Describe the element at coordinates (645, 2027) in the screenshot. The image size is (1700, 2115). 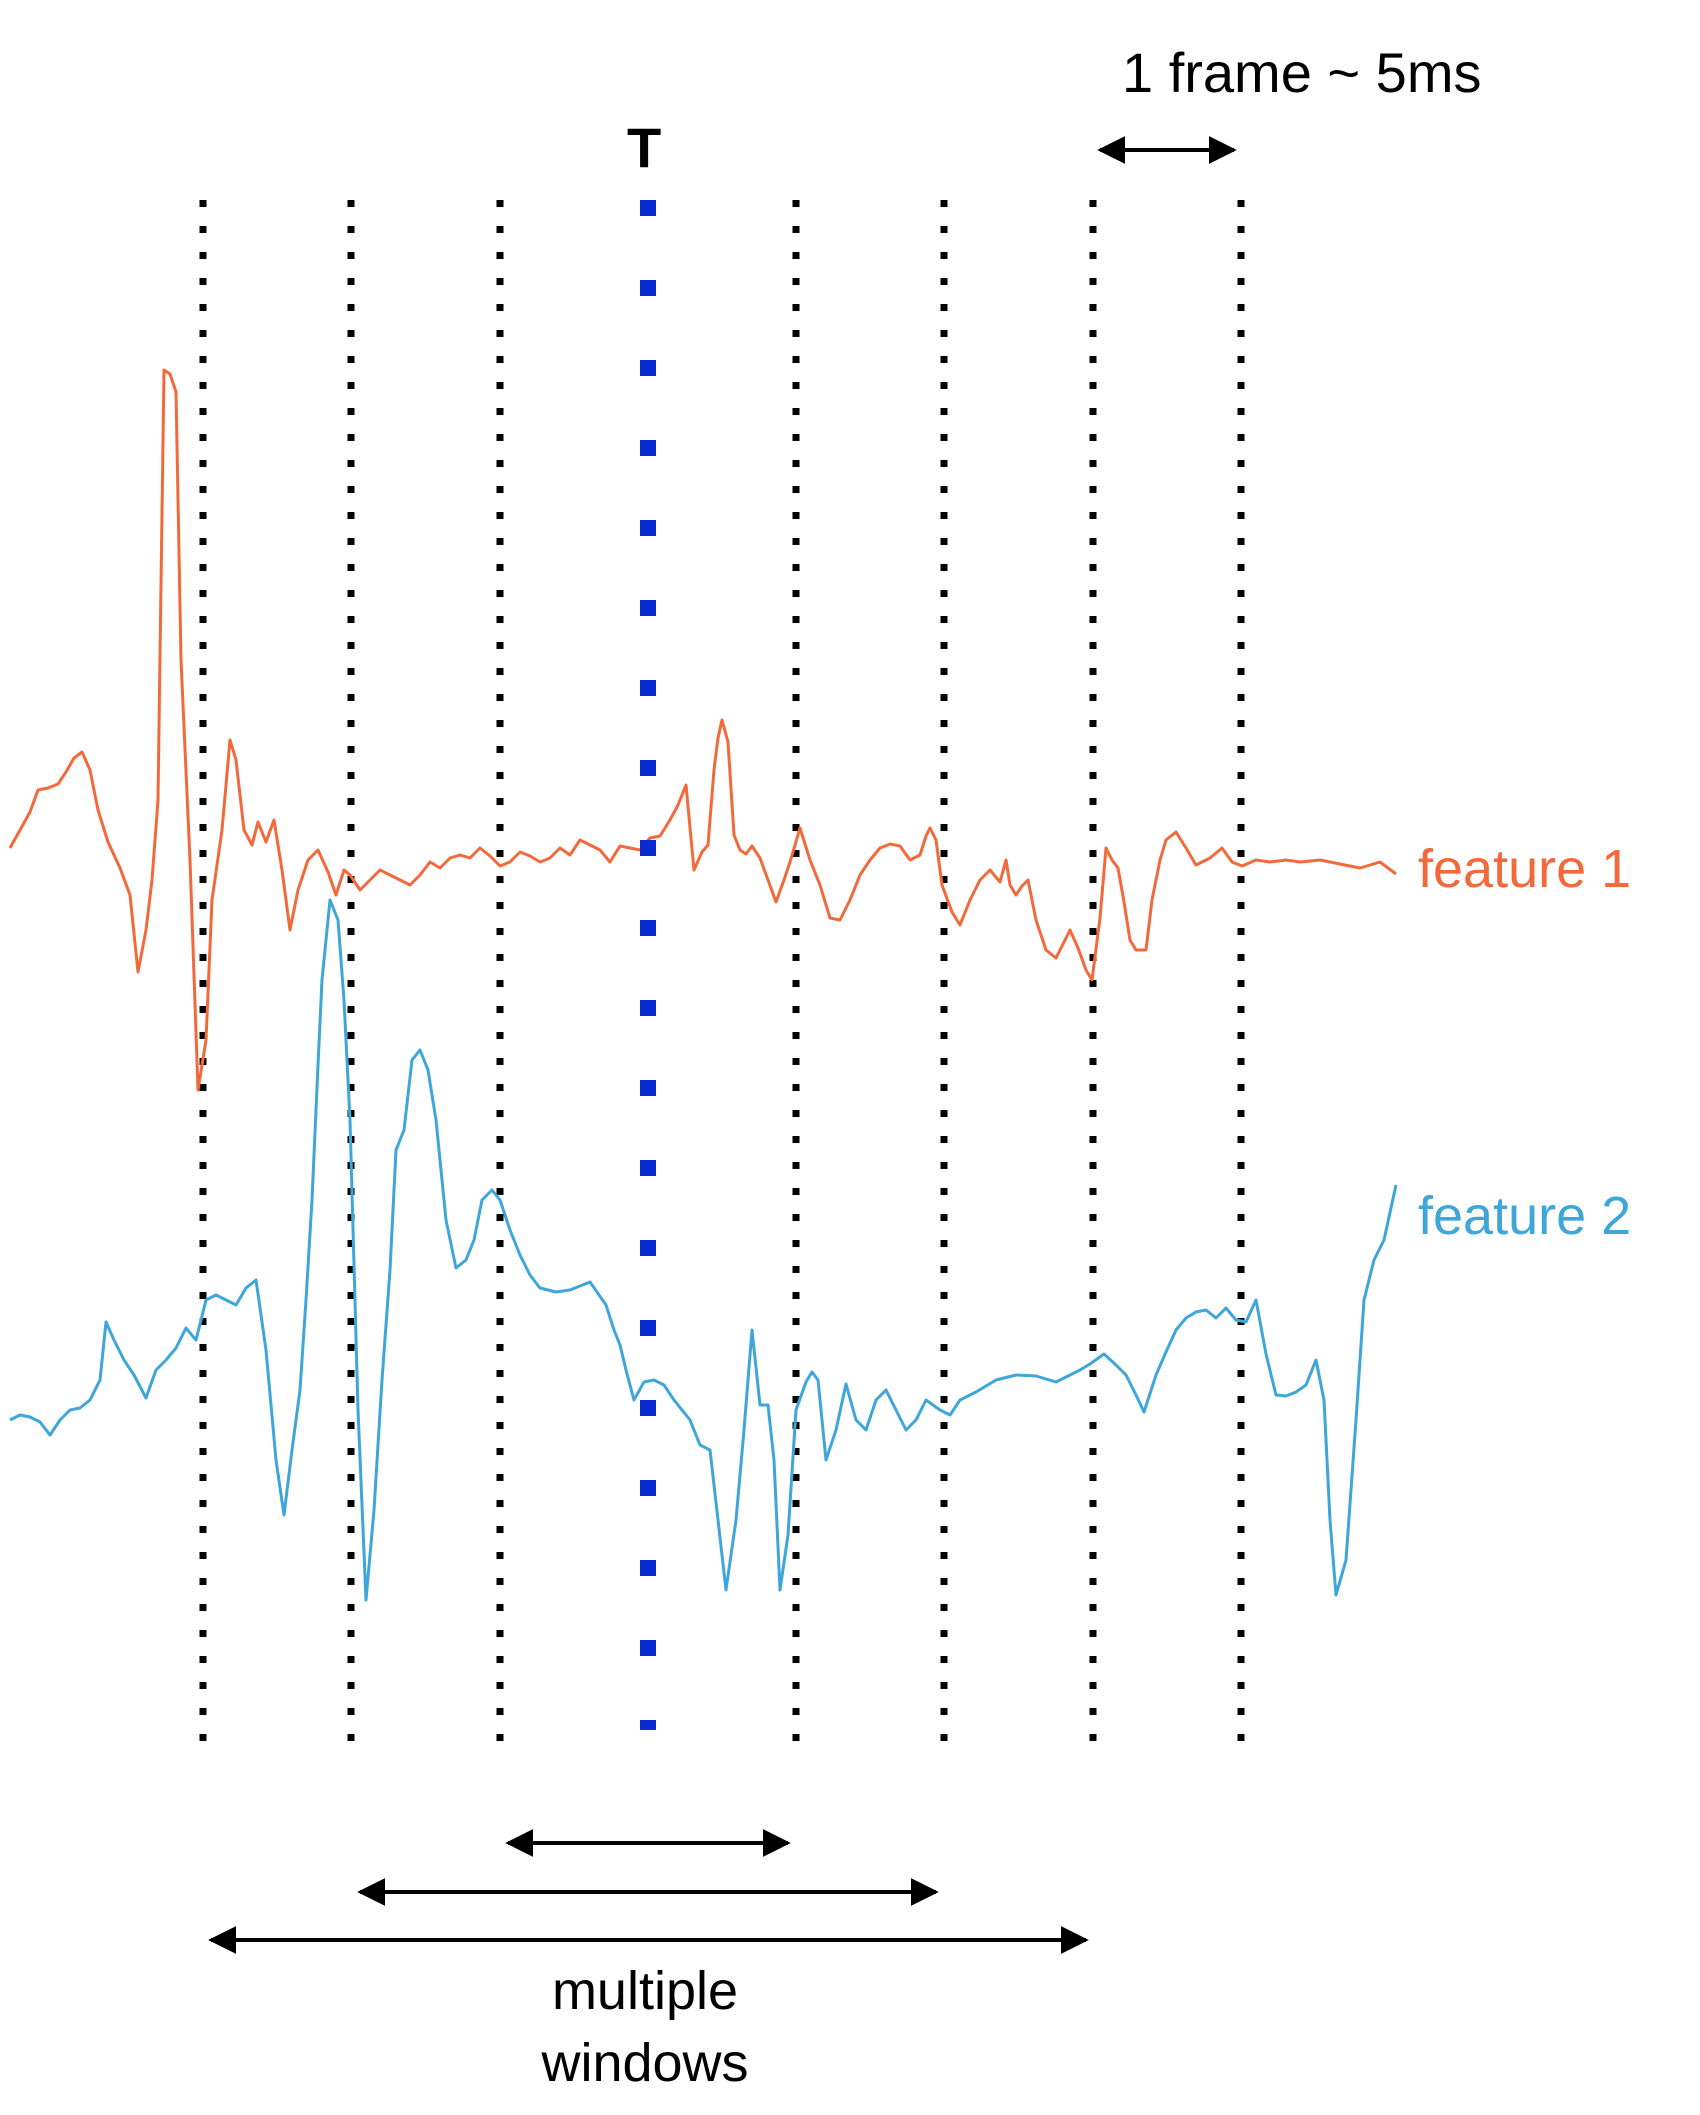
I see `multiple-windows-label: multiple windows` at that location.